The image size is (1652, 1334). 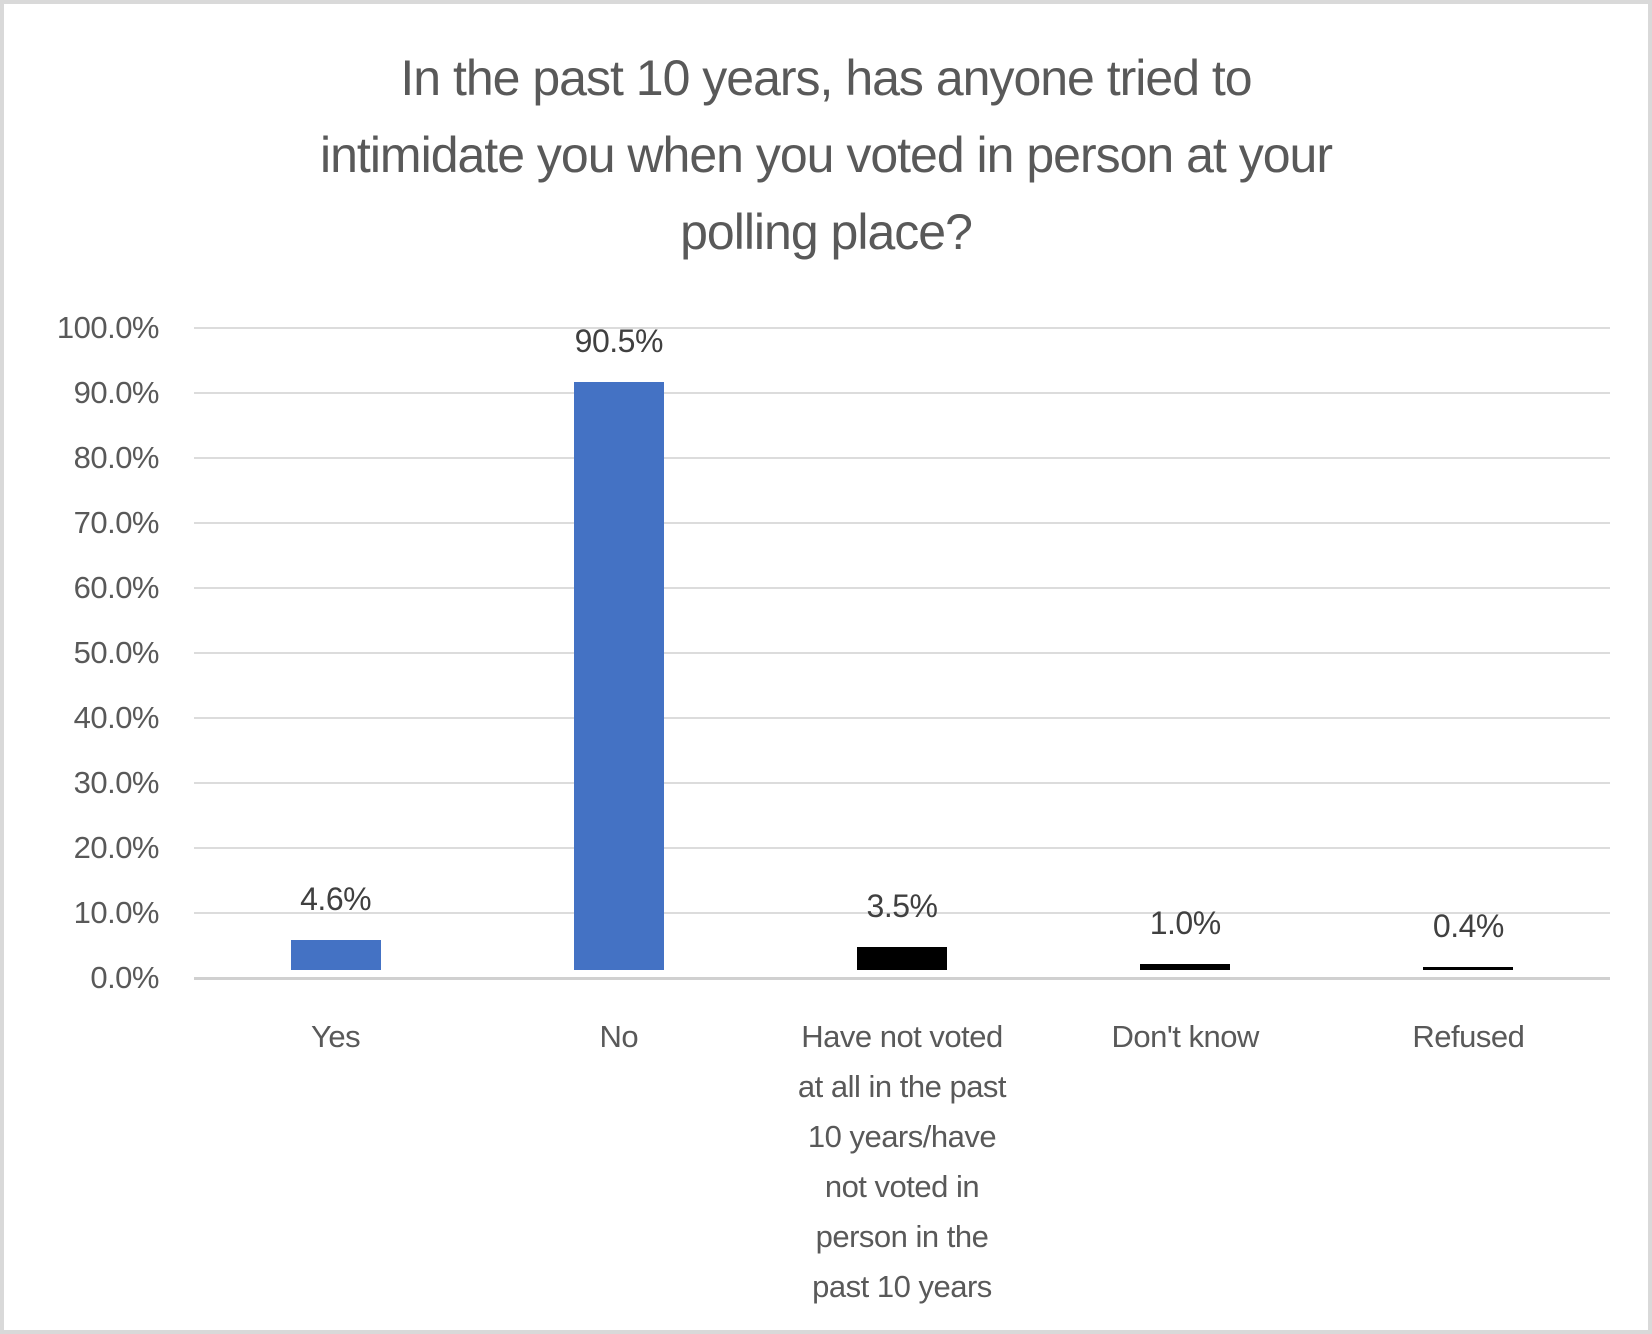 I want to click on x-category-label-line: at all in the past, so click(x=902, y=1086).